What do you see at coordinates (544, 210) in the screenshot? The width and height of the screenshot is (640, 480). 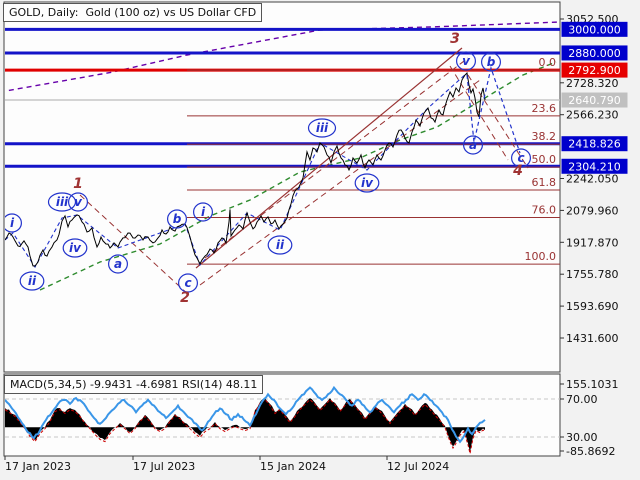 I see `fib-label-76.0: 76.0` at bounding box center [544, 210].